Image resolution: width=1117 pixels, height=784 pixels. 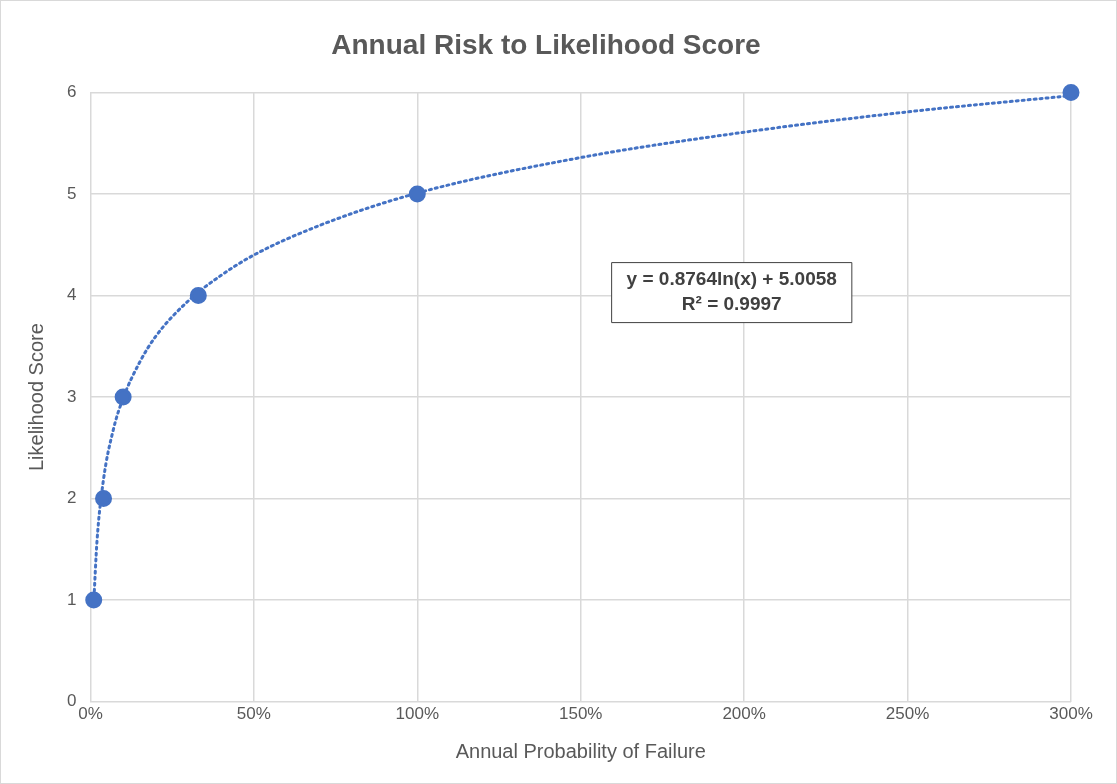 I want to click on y-tick-label: 5, so click(x=71, y=193).